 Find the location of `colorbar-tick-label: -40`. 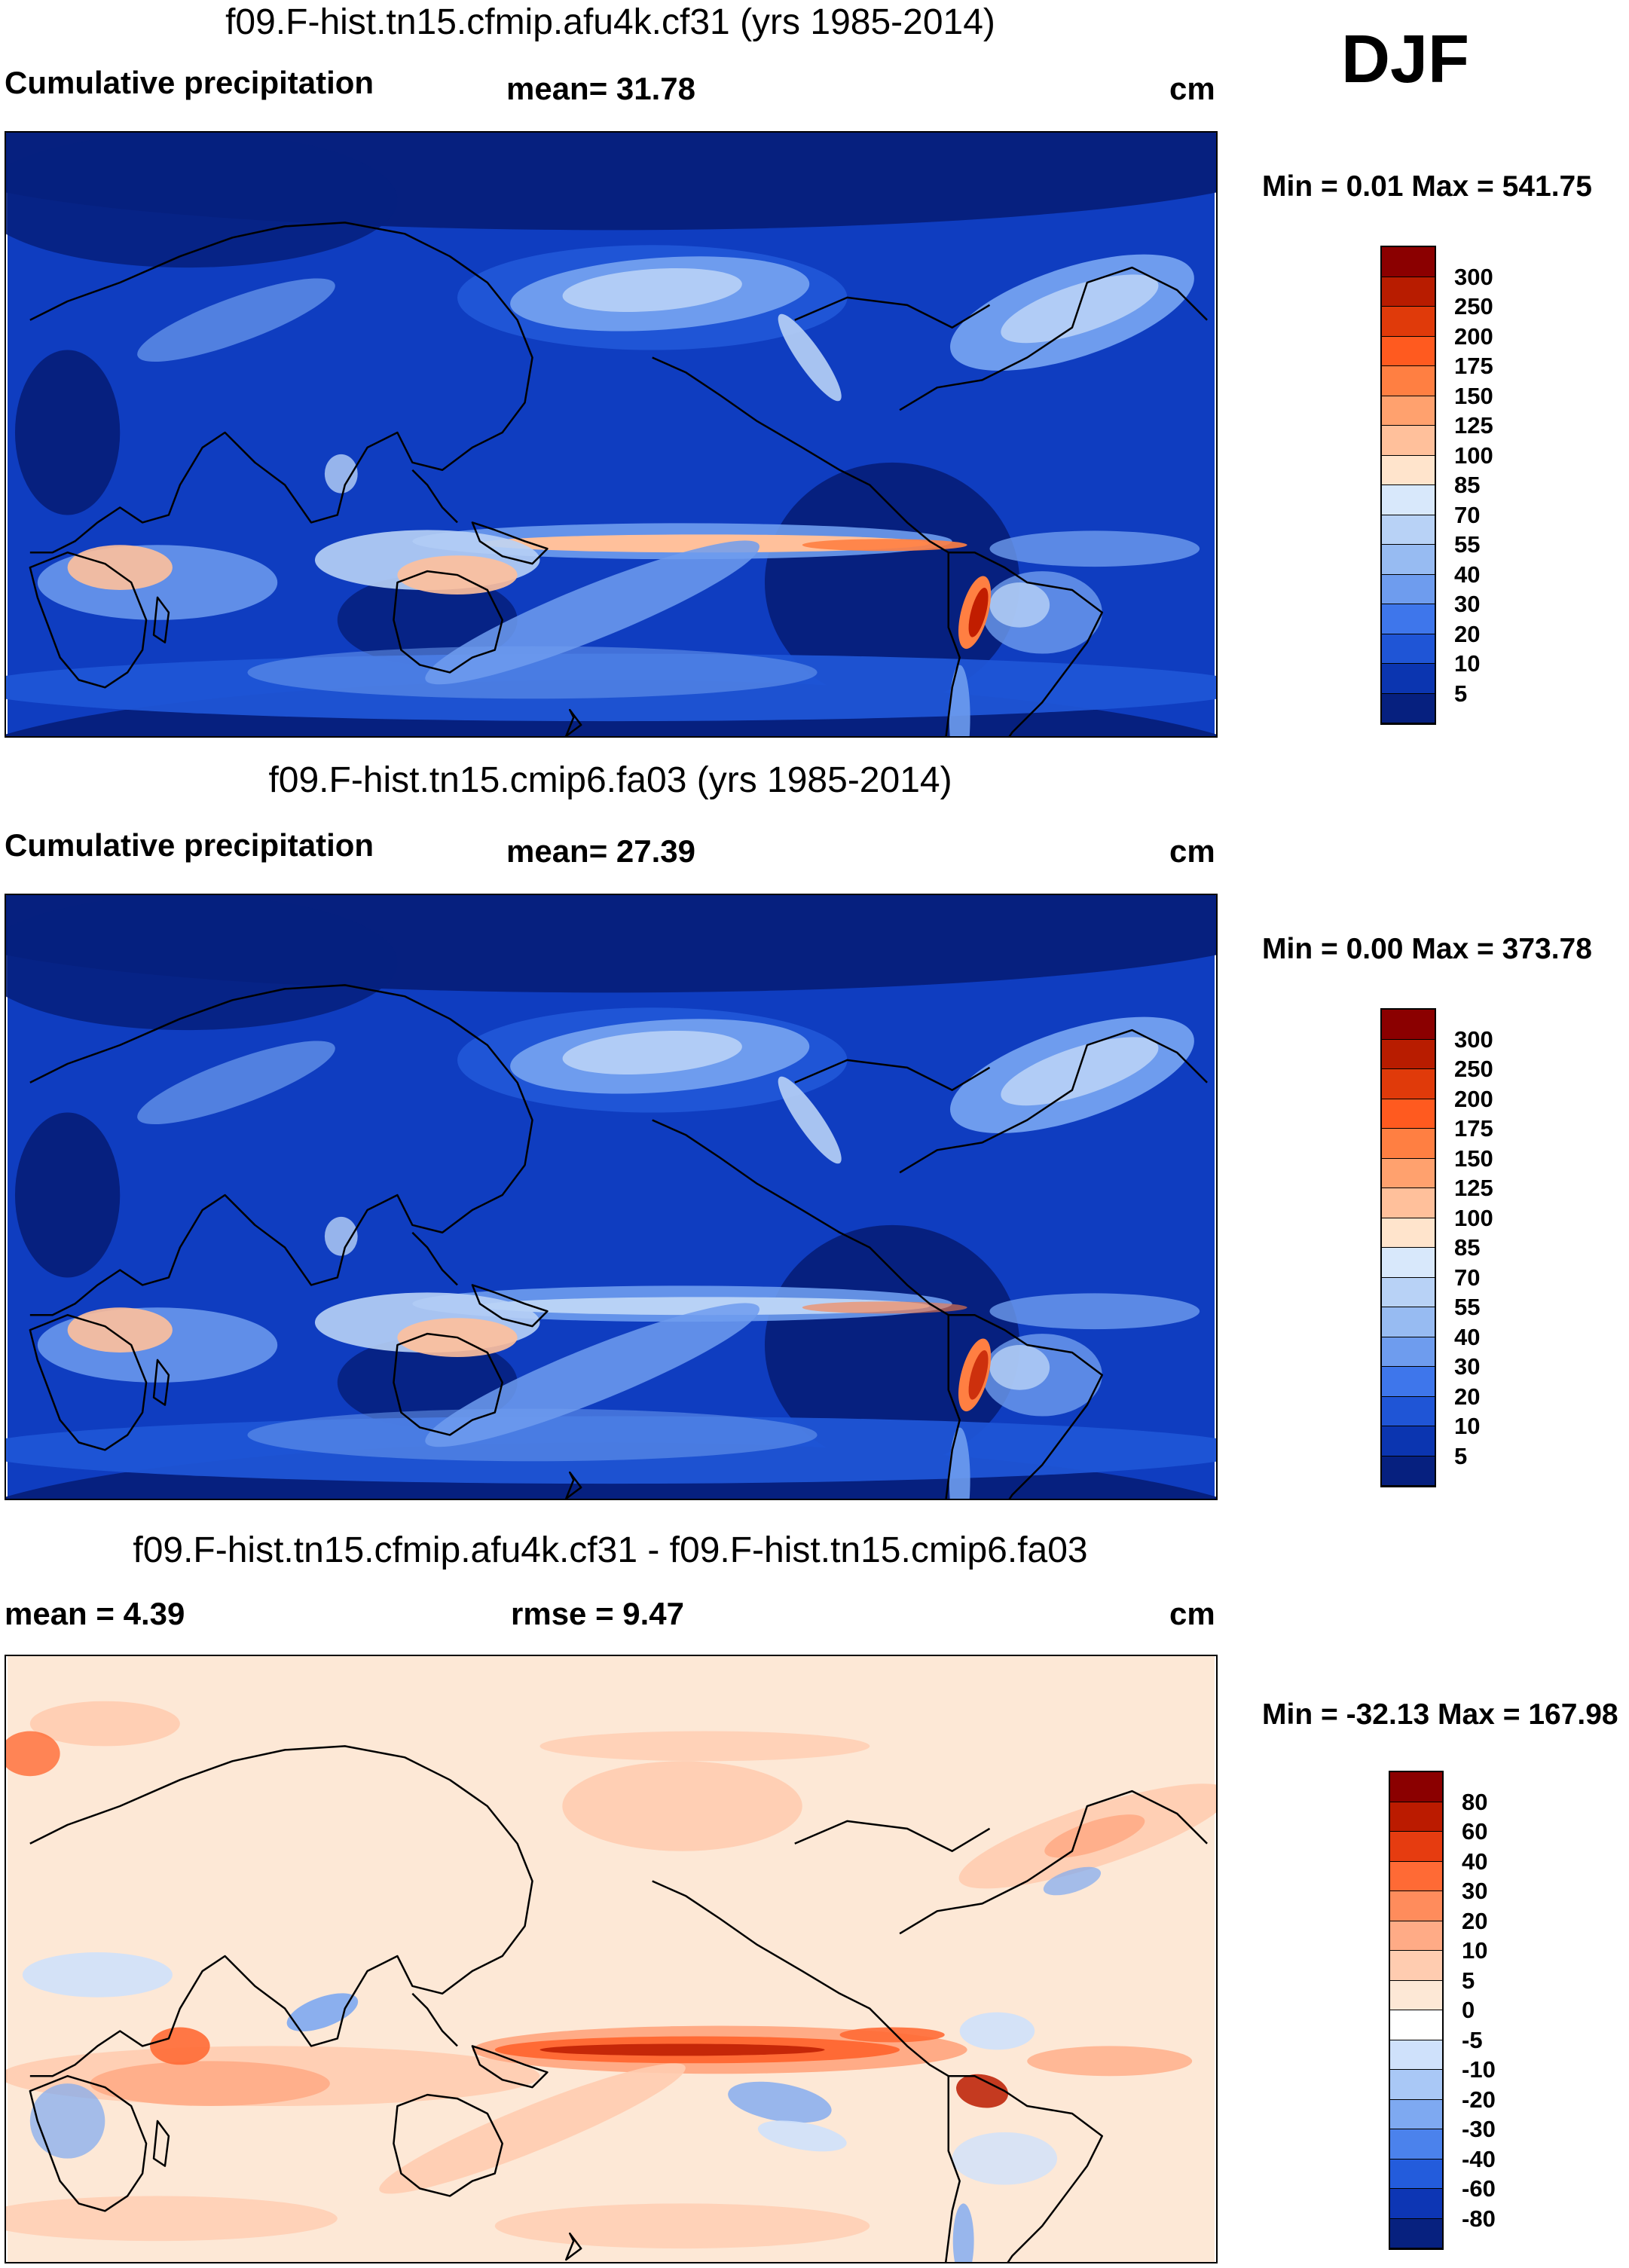

colorbar-tick-label: -40 is located at coordinates (1479, 2158).